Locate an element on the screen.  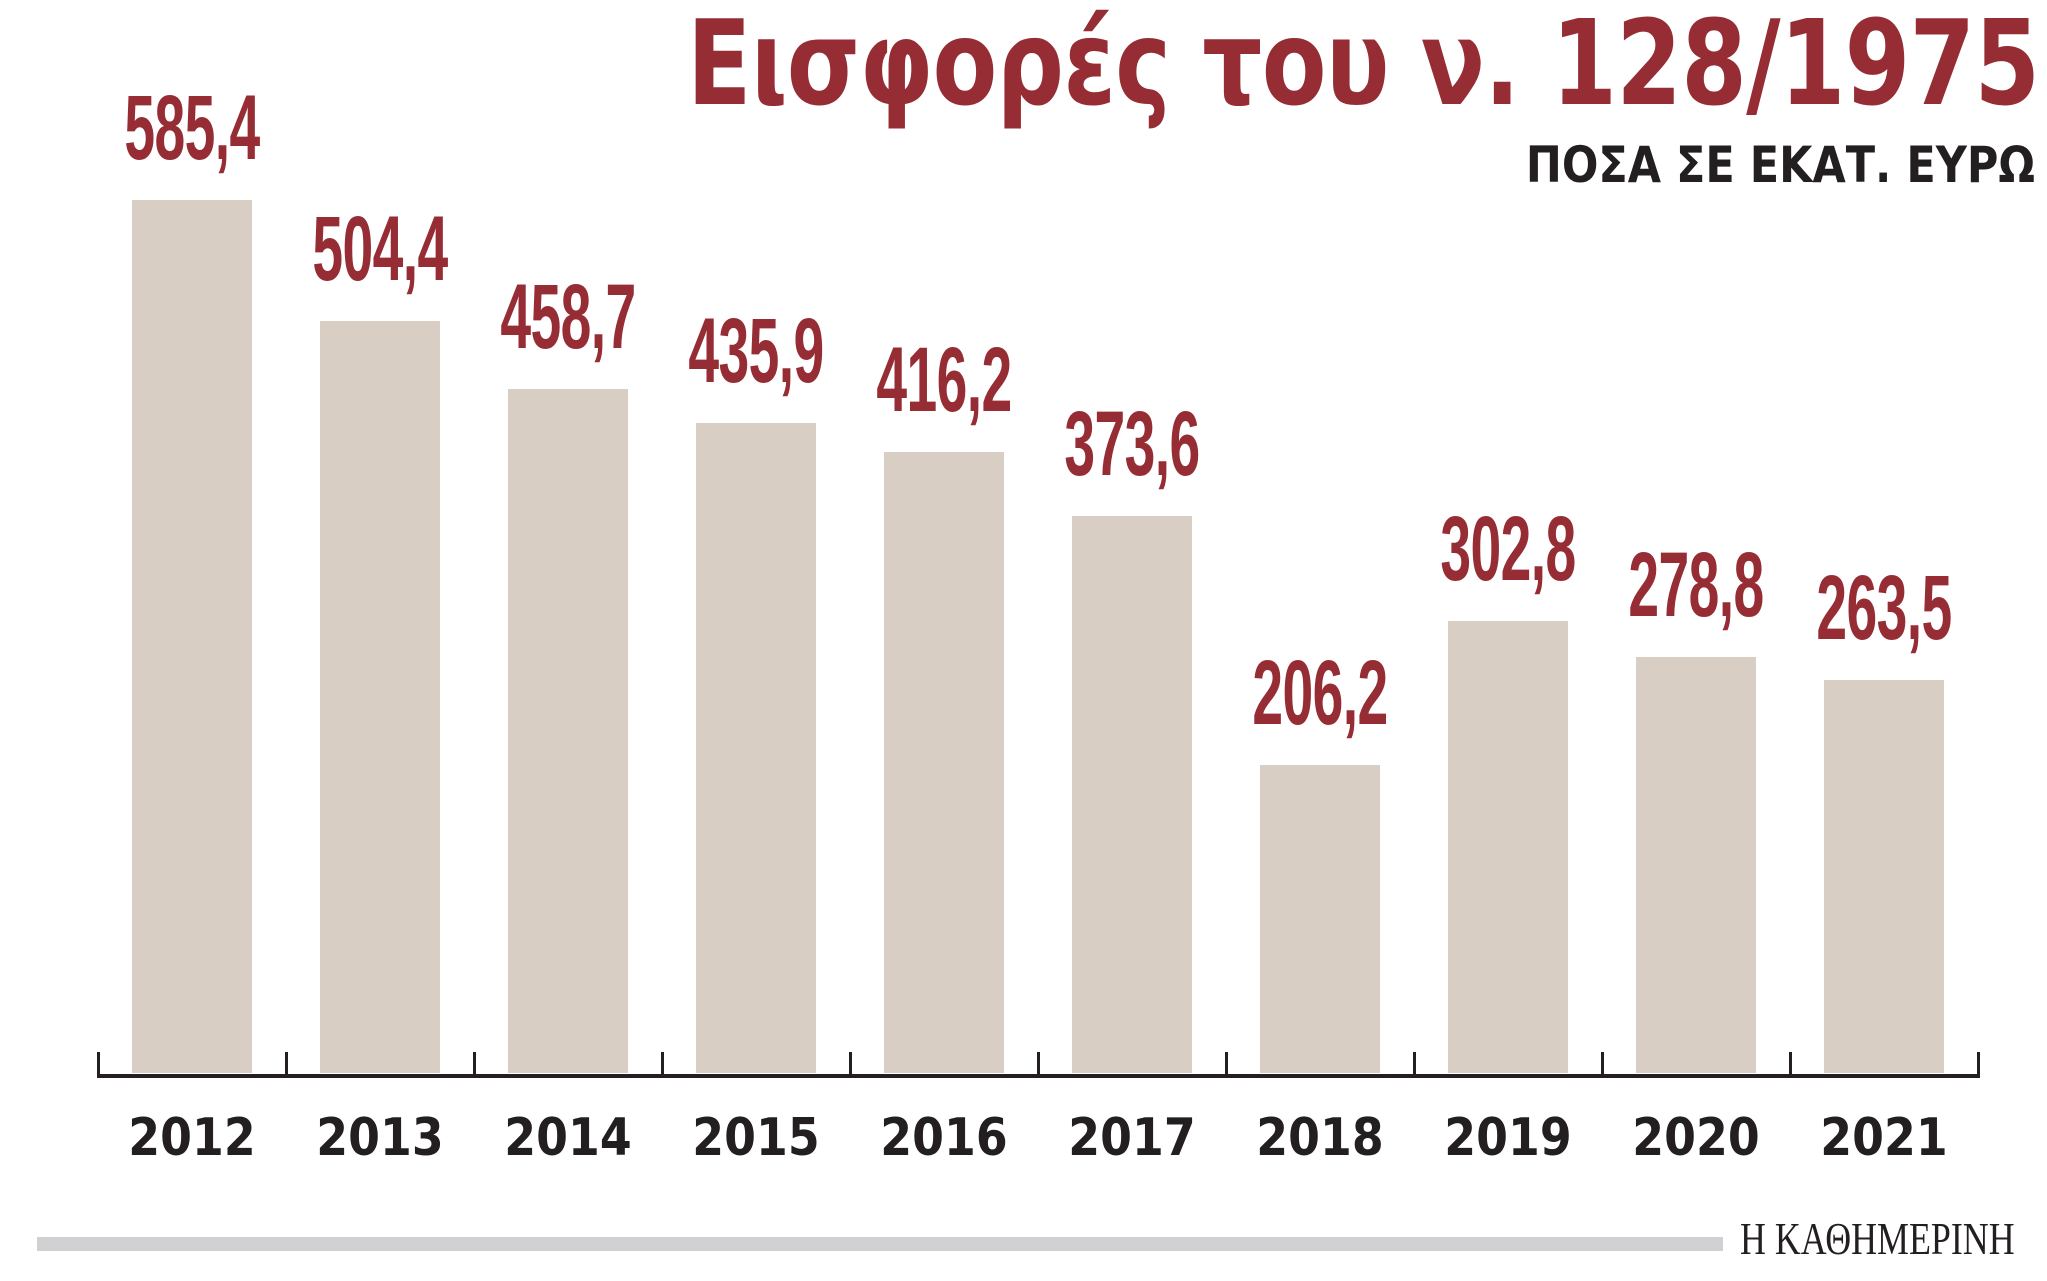
x-axis-label: 2014 is located at coordinates (568, 1138).